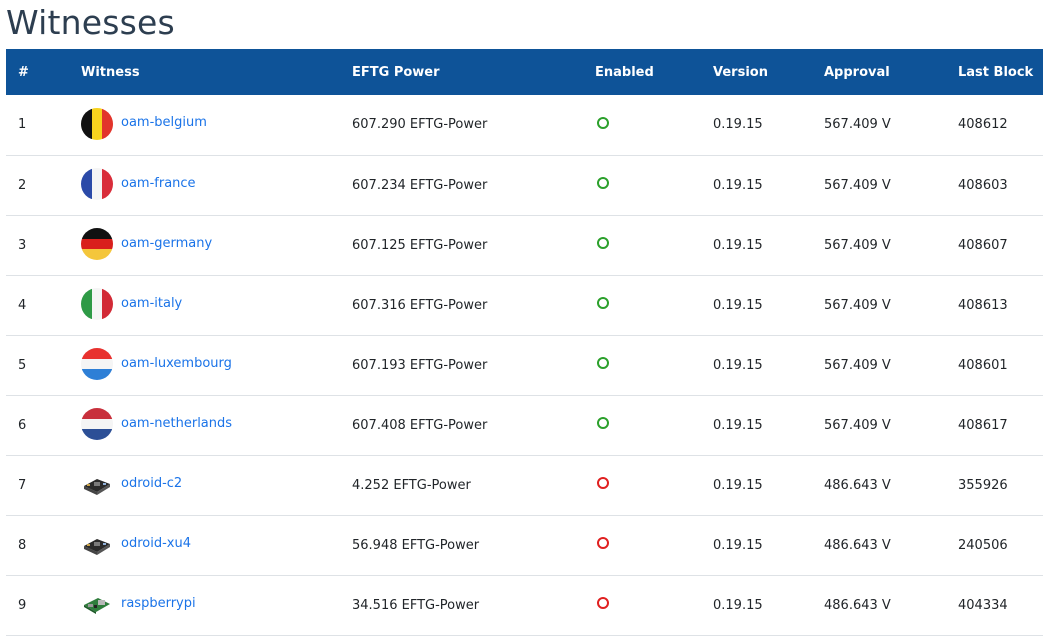 The image size is (1043, 636). What do you see at coordinates (983, 365) in the screenshot?
I see `last-block-cell: 408601` at bounding box center [983, 365].